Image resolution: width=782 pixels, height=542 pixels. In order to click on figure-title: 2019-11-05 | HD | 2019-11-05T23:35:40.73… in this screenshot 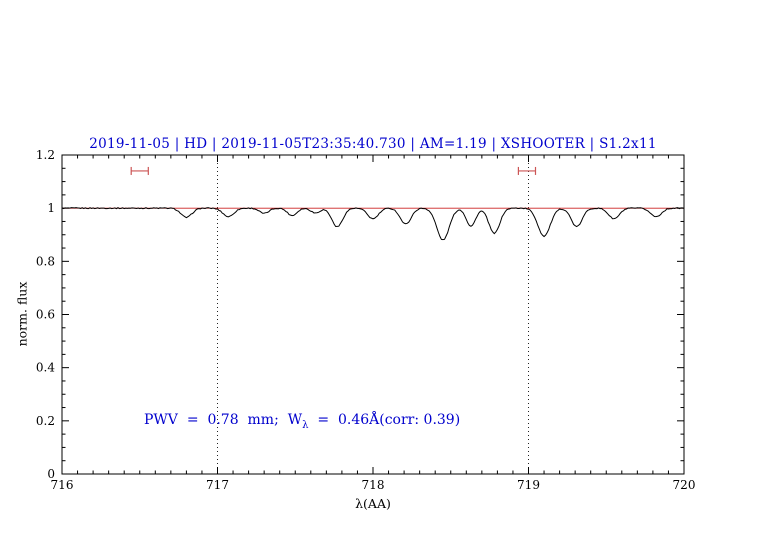, I will do `click(373, 144)`.